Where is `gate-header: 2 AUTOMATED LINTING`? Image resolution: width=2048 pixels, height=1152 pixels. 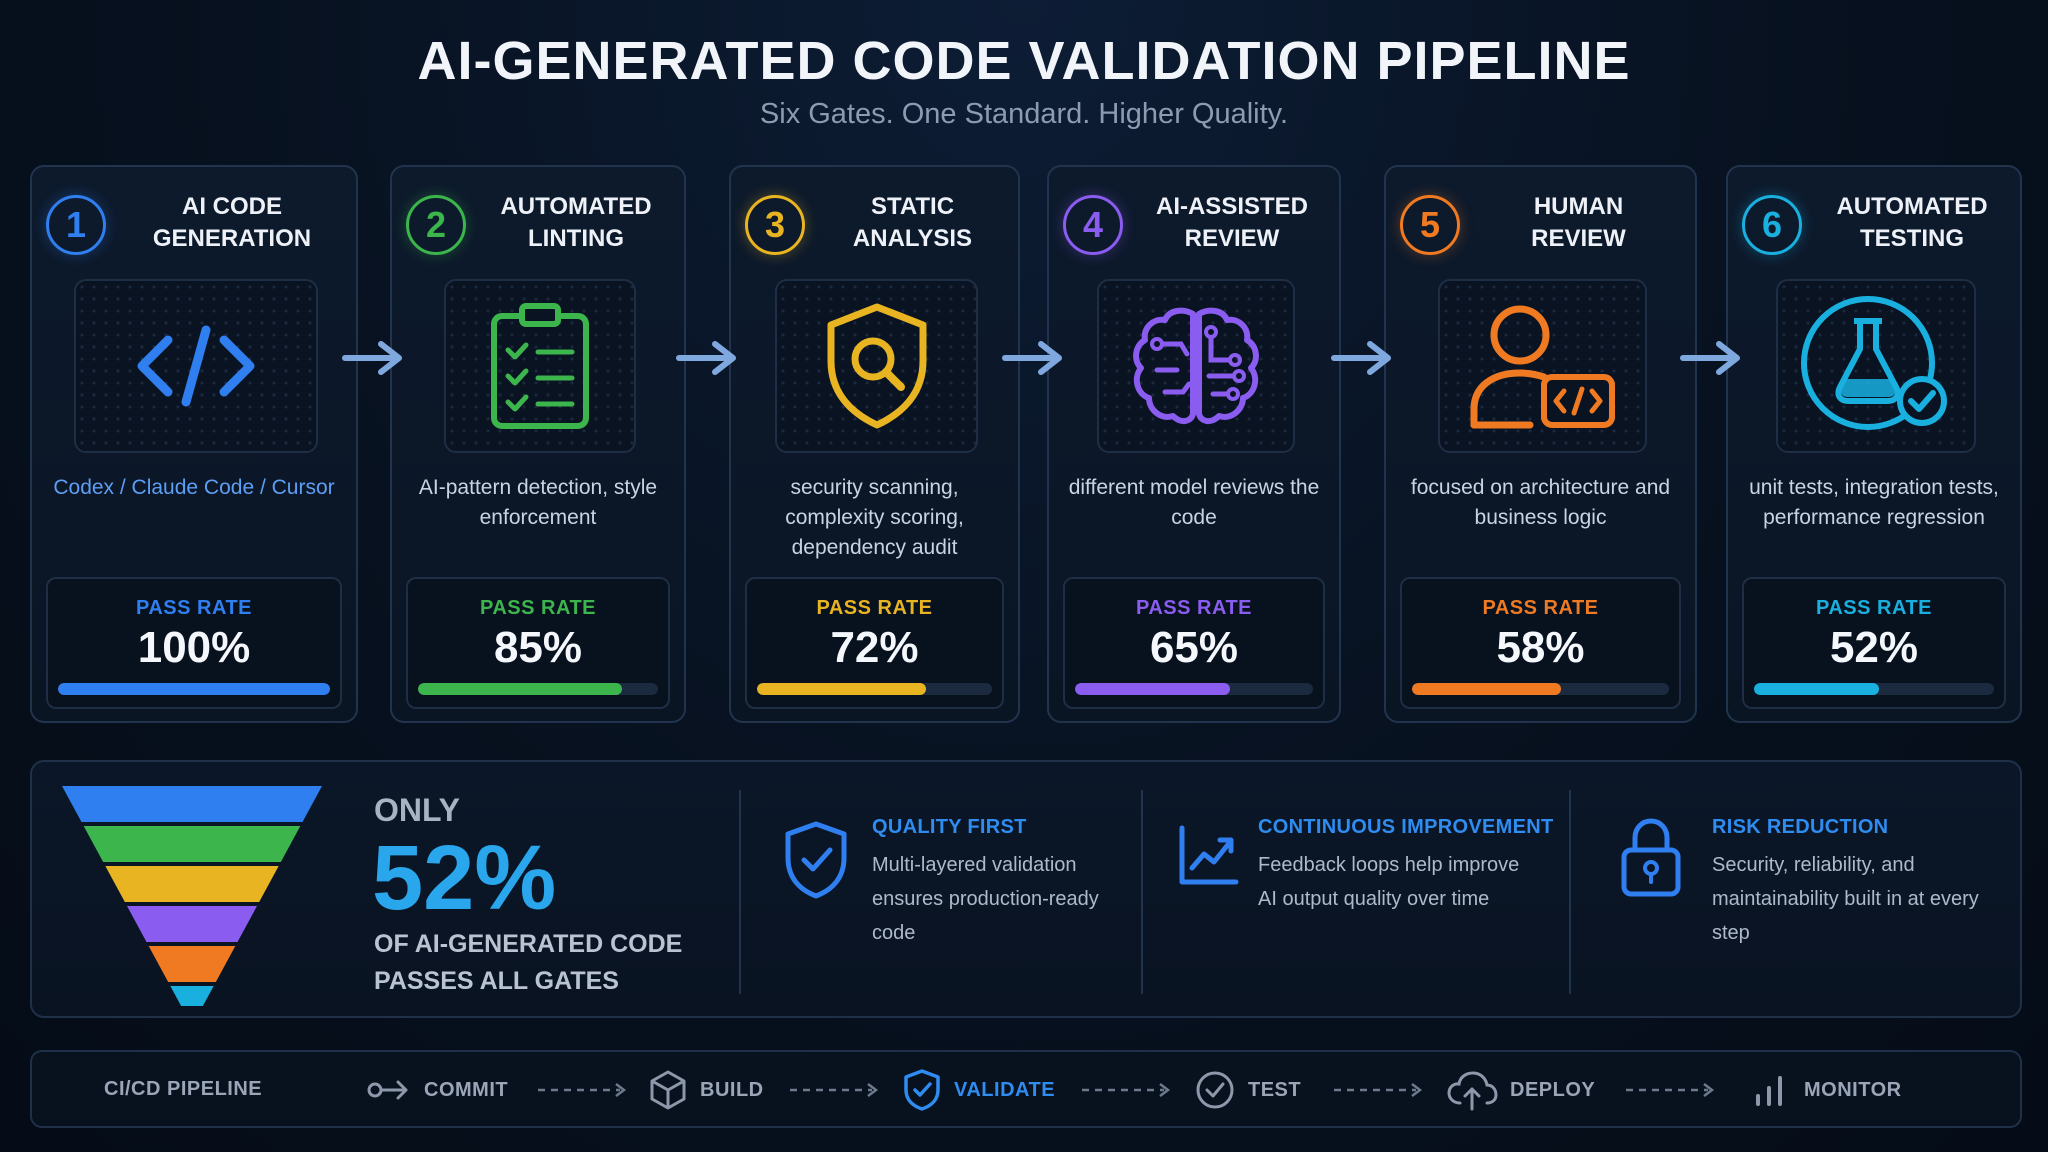 gate-header: 2 AUTOMATED LINTING is located at coordinates (540, 224).